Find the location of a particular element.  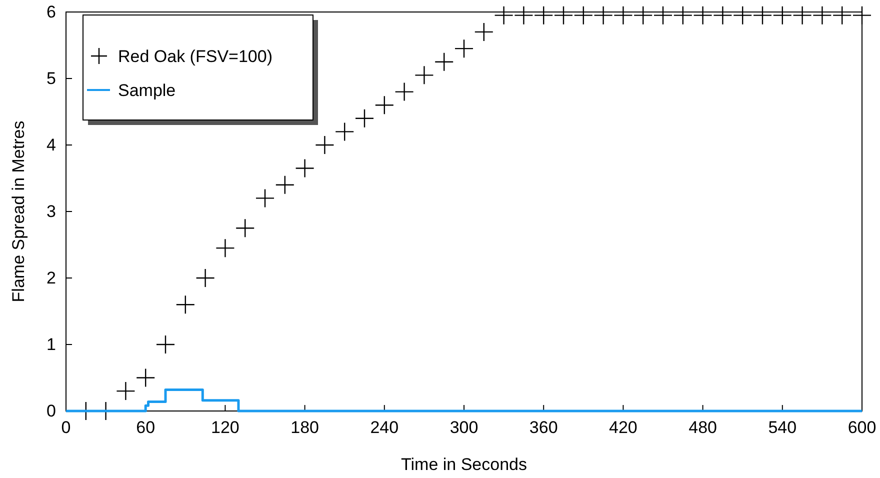

x-tick-label: 180 is located at coordinates (304, 428).